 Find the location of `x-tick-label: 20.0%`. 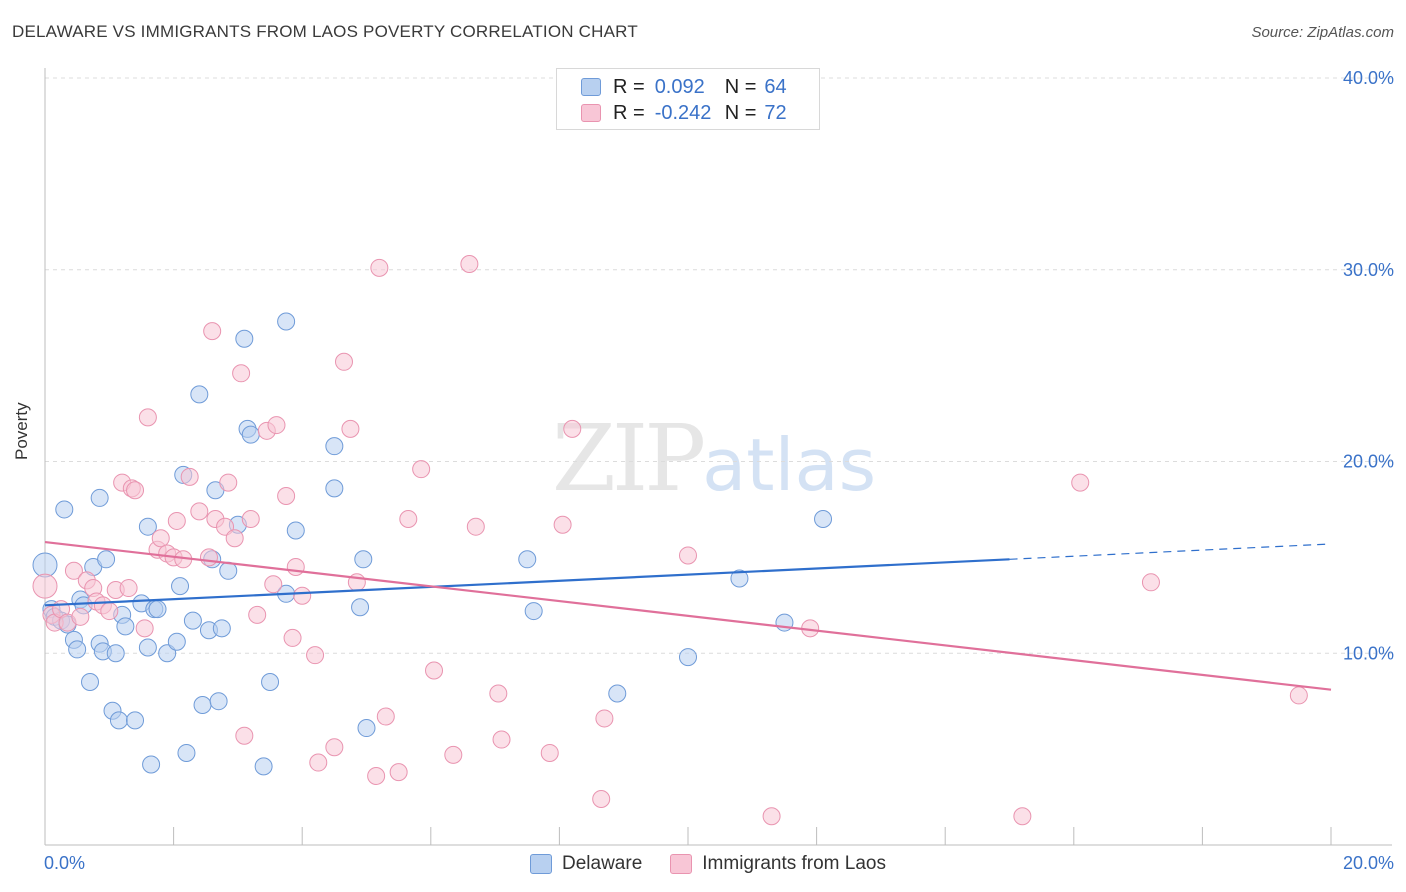

x-tick-label: 20.0% is located at coordinates (1368, 863).